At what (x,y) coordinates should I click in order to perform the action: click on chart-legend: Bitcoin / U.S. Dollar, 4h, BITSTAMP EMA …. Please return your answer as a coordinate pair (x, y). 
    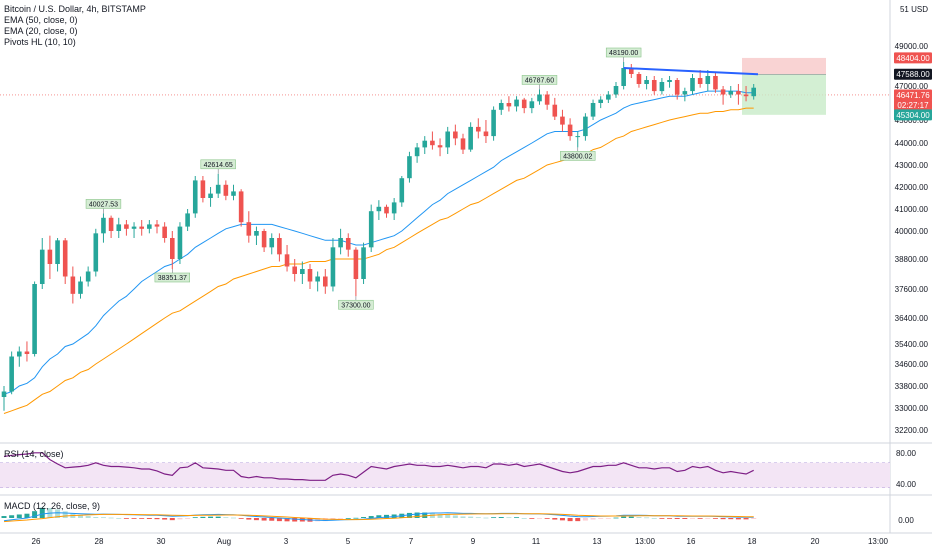
    Looking at the image, I should click on (75, 26).